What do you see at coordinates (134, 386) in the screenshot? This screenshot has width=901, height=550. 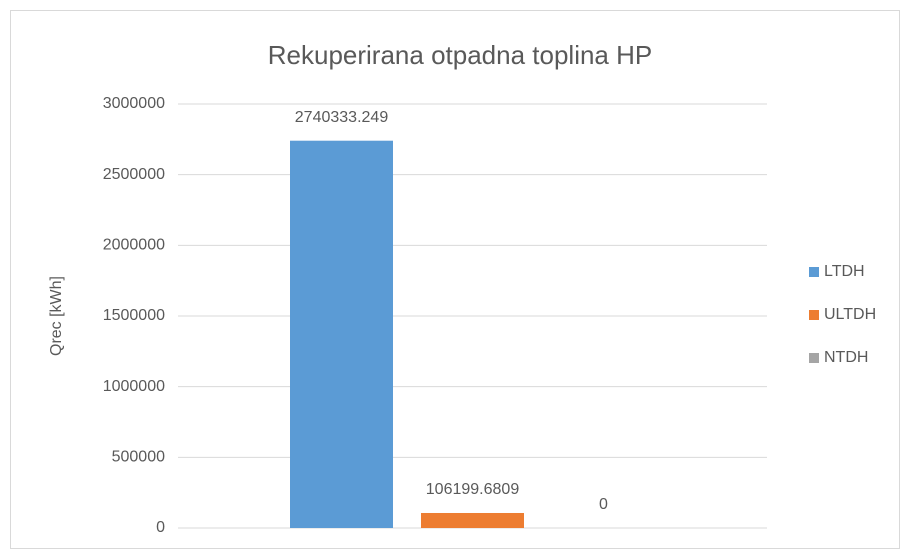 I see `y-tick-label: 1000000` at bounding box center [134, 386].